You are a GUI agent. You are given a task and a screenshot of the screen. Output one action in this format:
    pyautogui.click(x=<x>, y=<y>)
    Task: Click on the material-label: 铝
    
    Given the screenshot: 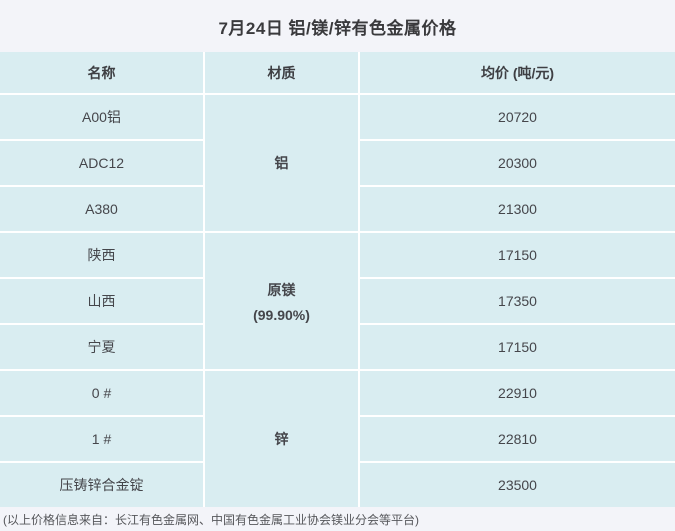 What is the action you would take?
    pyautogui.click(x=281, y=163)
    